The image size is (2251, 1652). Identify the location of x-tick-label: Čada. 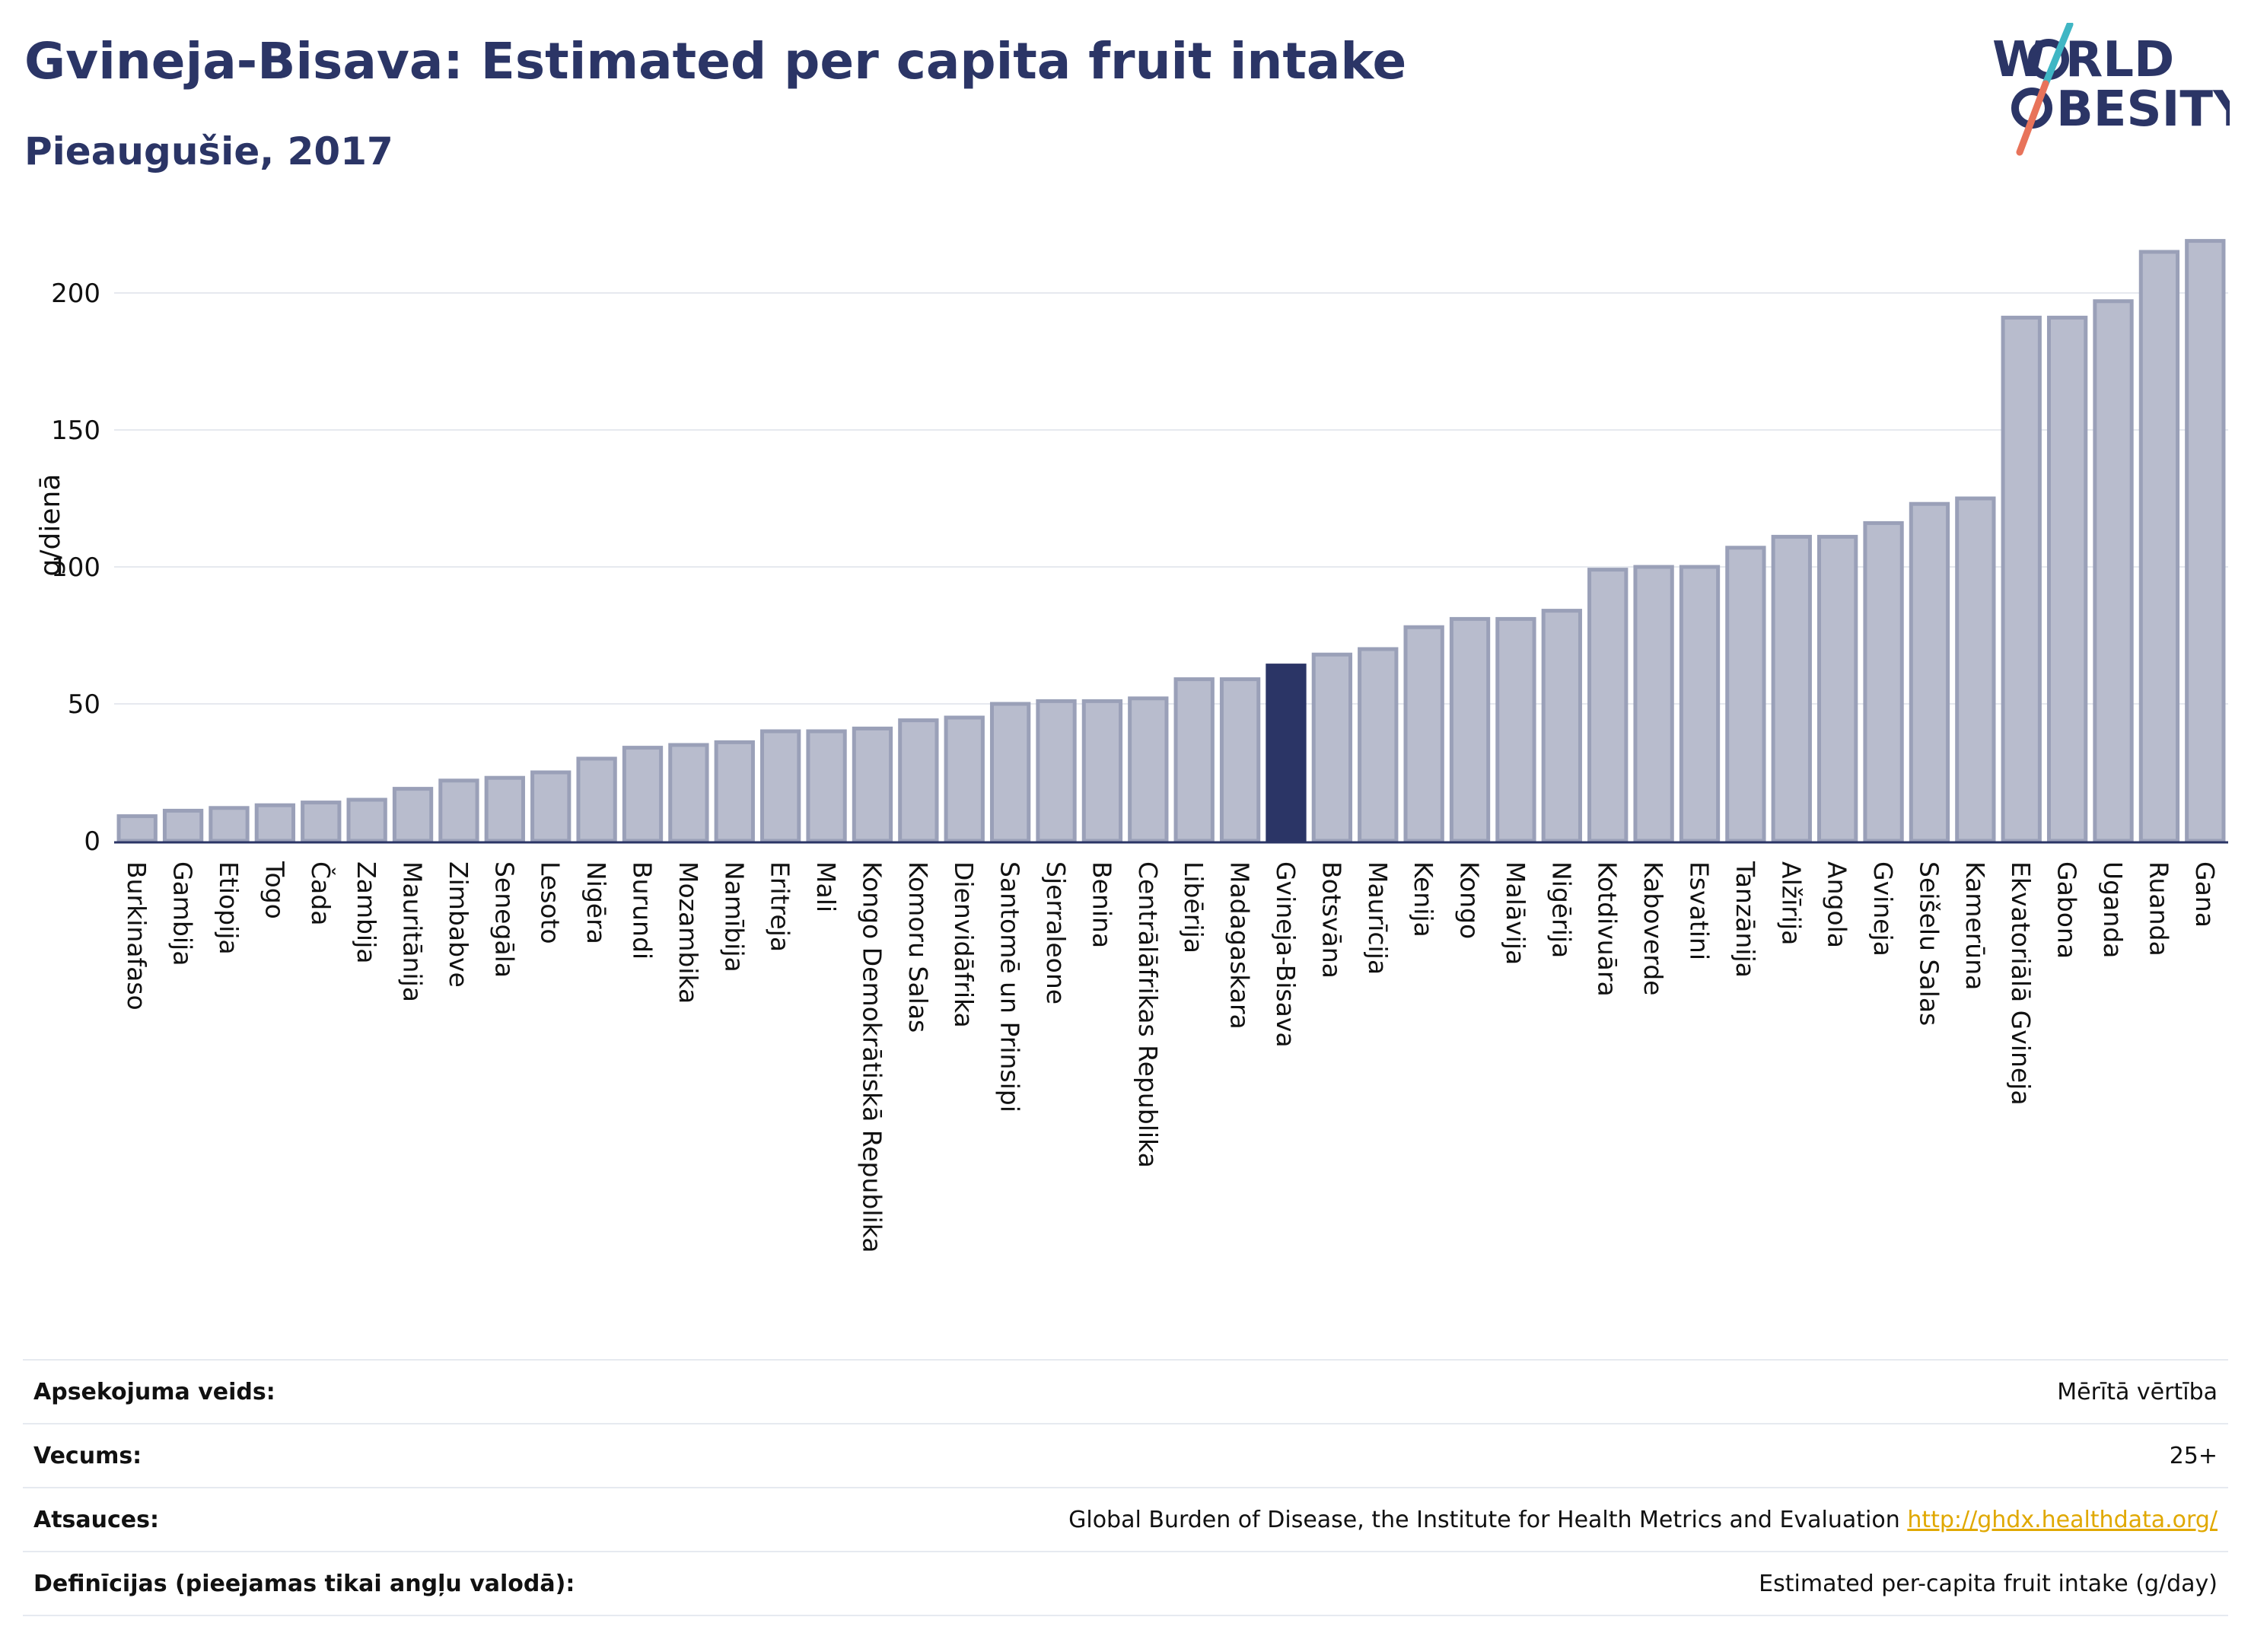
(321, 893).